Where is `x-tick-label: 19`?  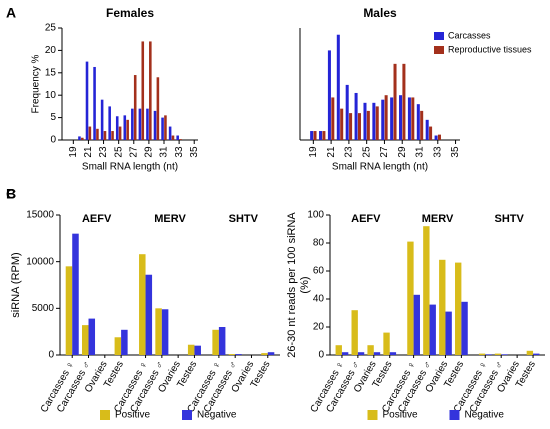 x-tick-label: 19 is located at coordinates (73, 152).